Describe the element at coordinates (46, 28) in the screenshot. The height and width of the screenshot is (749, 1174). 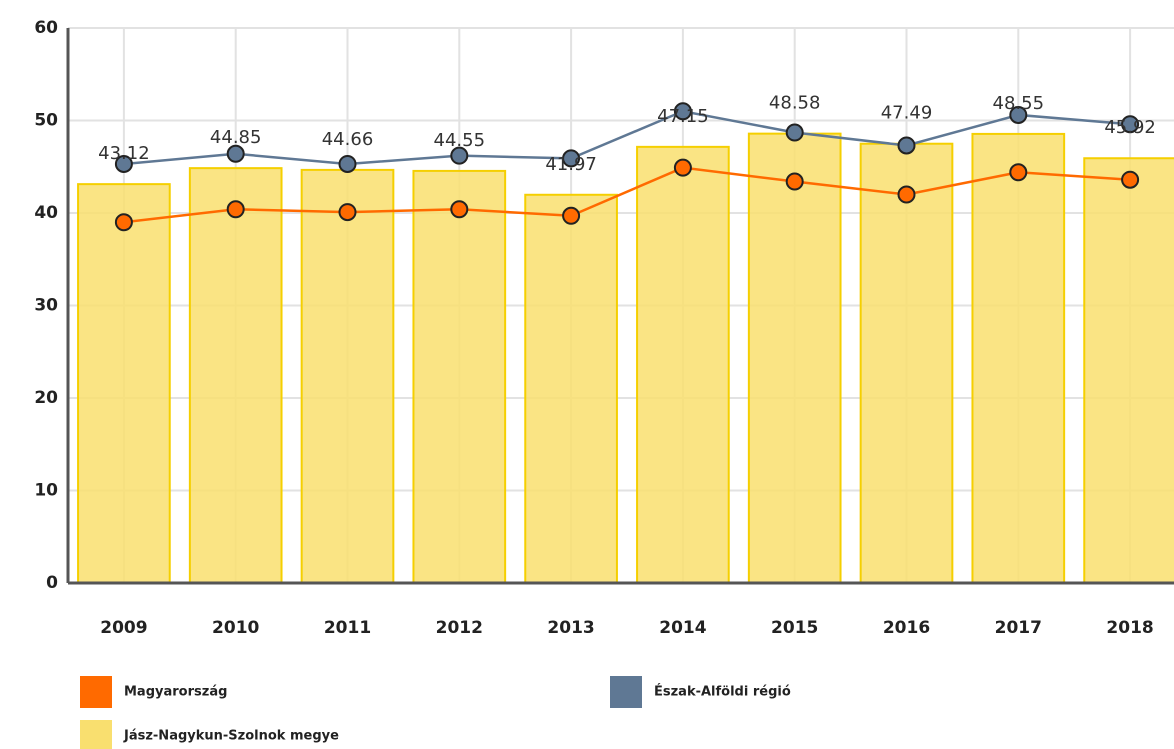
I see `y-tick-label: 60` at that location.